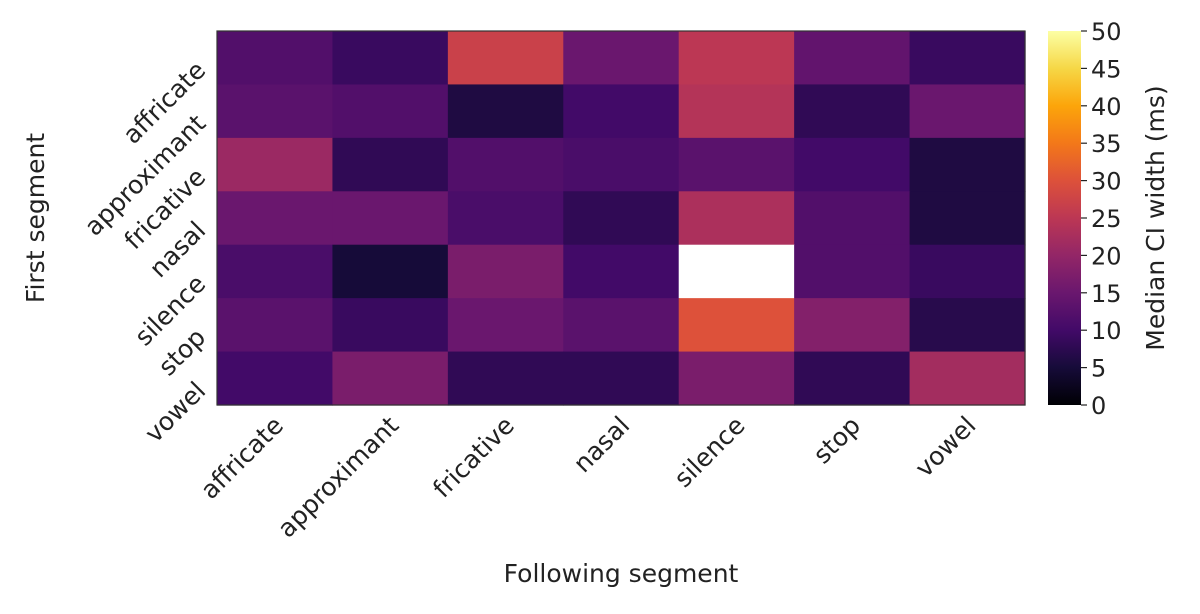 The height and width of the screenshot is (614, 1200). What do you see at coordinates (1106, 331) in the screenshot?
I see `colorbar-tick-label: 10` at bounding box center [1106, 331].